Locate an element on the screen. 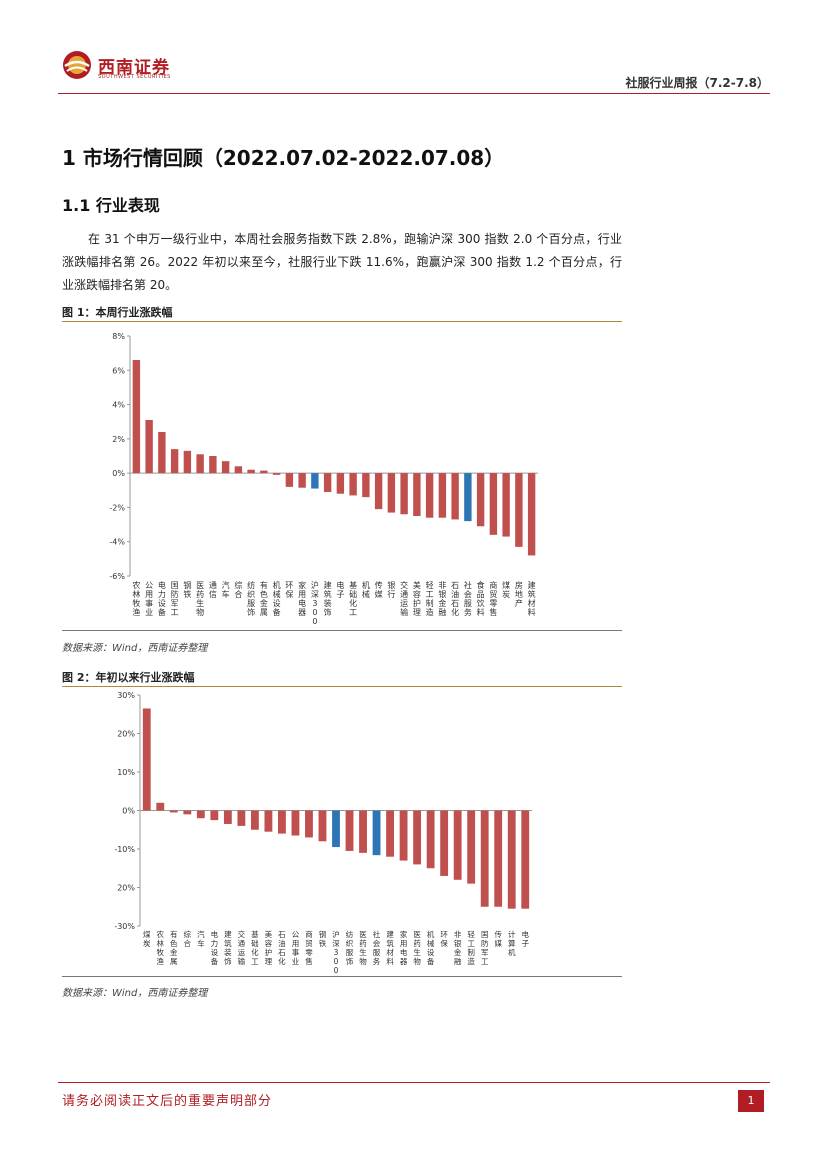  x-tick-char: 计 is located at coordinates (512, 934).